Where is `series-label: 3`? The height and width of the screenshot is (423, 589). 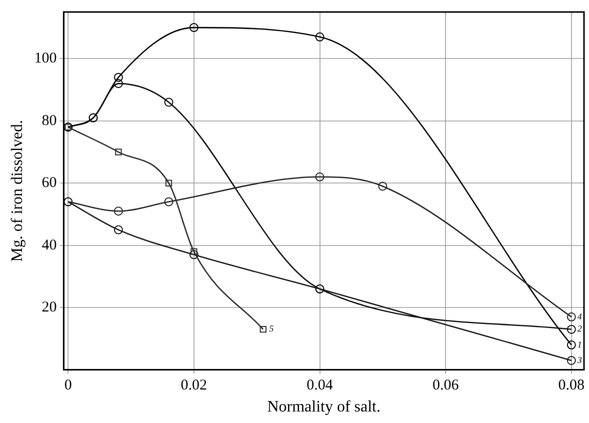 series-label: 3 is located at coordinates (579, 359).